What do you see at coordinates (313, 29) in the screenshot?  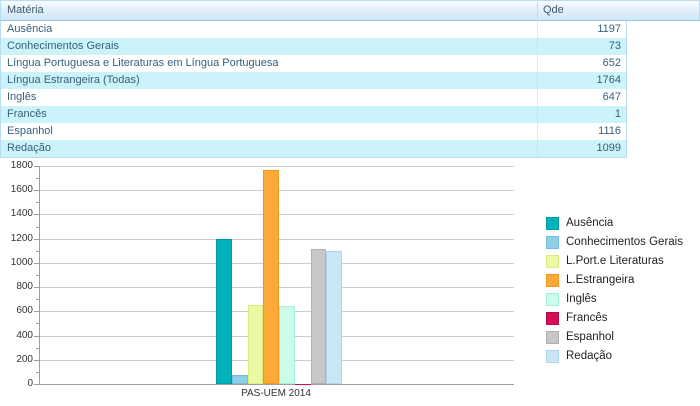 I see `table-row: Ausência 1197` at bounding box center [313, 29].